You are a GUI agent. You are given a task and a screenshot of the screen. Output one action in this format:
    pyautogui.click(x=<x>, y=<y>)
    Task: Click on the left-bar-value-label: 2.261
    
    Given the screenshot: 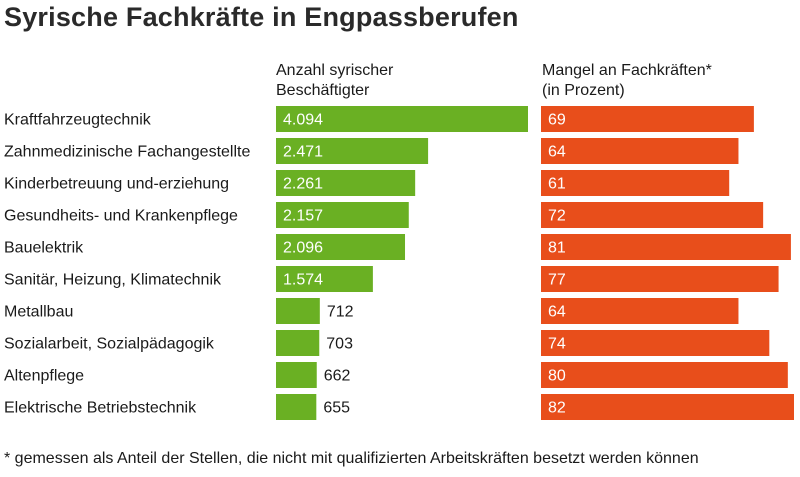 What is the action you would take?
    pyautogui.click(x=303, y=184)
    